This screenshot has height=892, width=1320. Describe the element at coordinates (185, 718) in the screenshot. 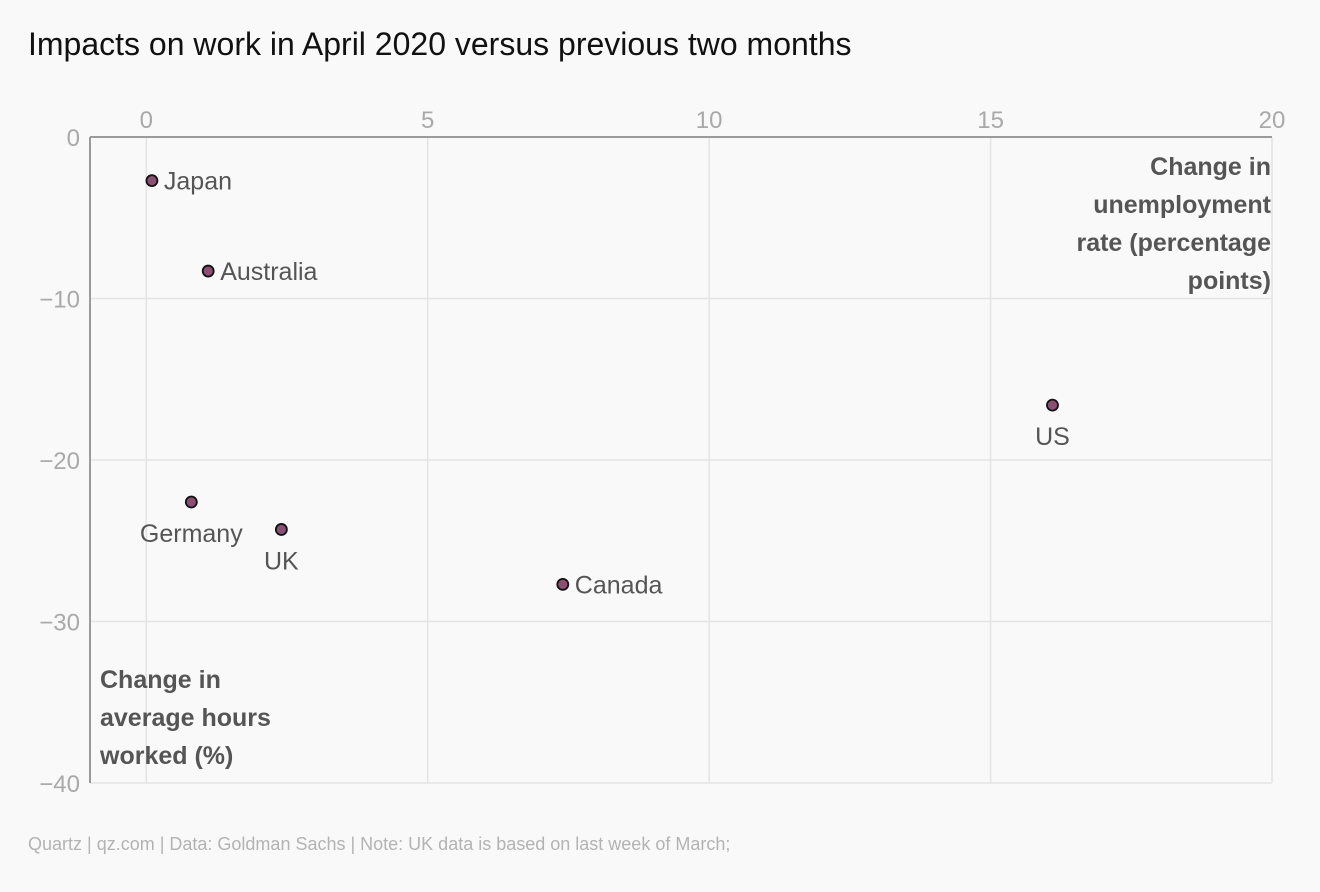

I see `y-axis-title: Change in average hours worked (%)` at that location.